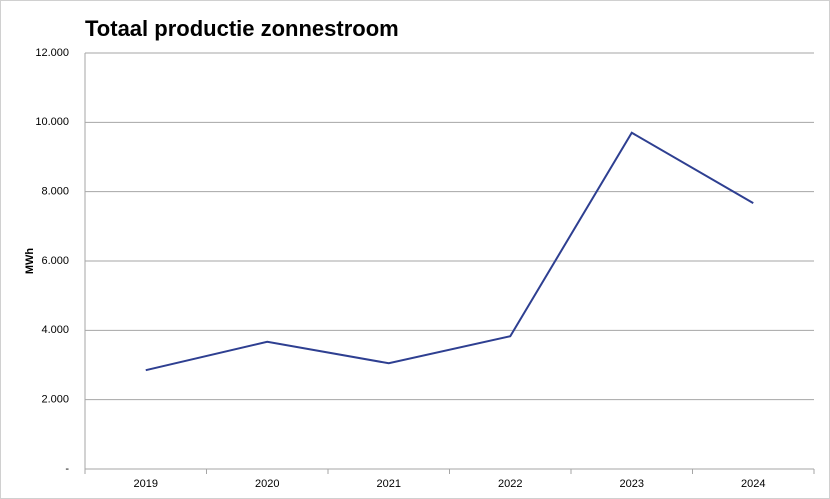 The height and width of the screenshot is (499, 830). Describe the element at coordinates (55, 400) in the screenshot. I see `y-tick-label: 2.000` at that location.